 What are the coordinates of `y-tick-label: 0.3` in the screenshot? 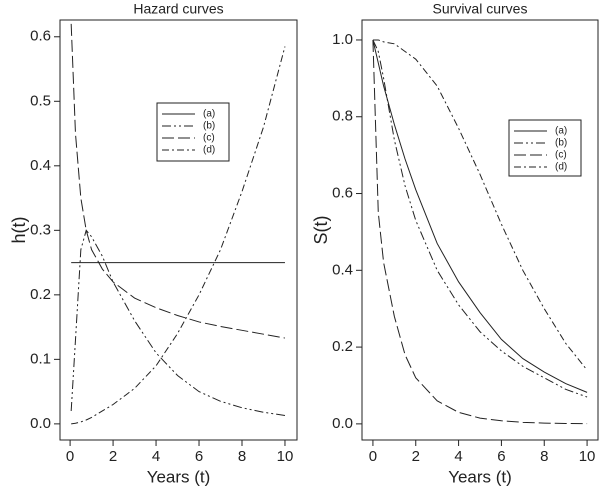 It's located at (40, 229).